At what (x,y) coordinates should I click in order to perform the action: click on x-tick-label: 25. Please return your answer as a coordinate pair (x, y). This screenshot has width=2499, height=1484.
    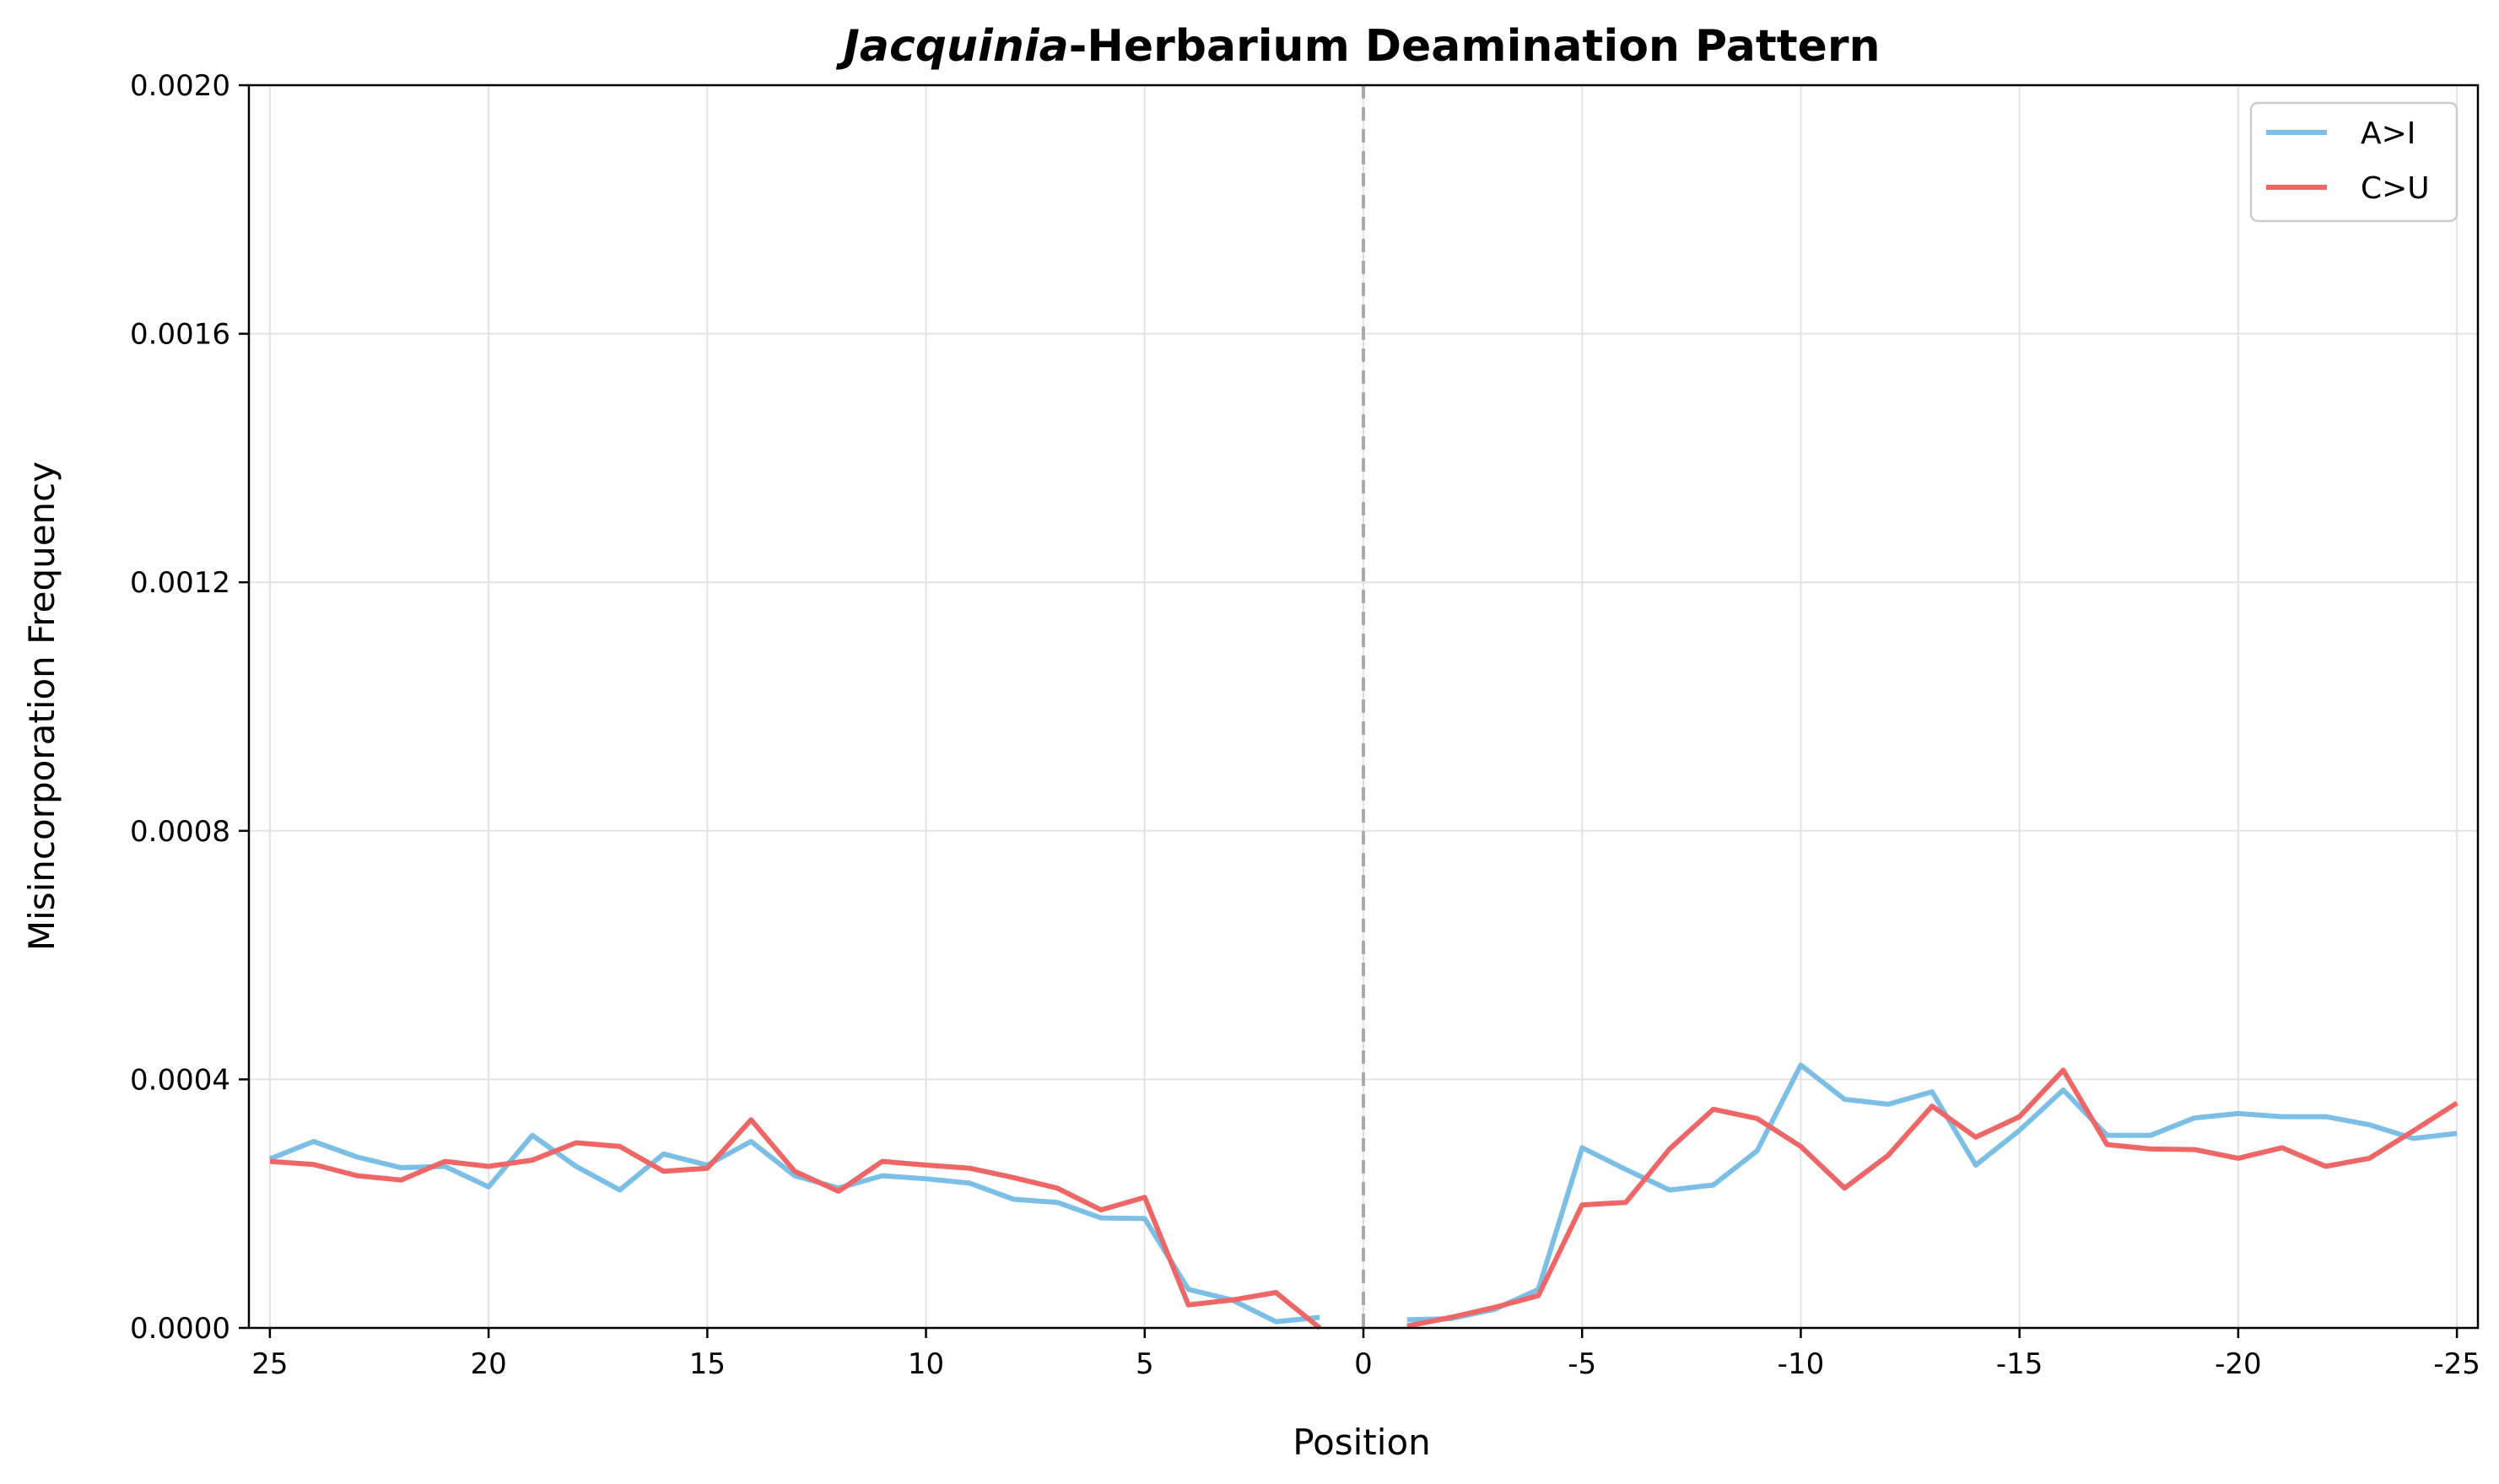
    Looking at the image, I should click on (269, 1364).